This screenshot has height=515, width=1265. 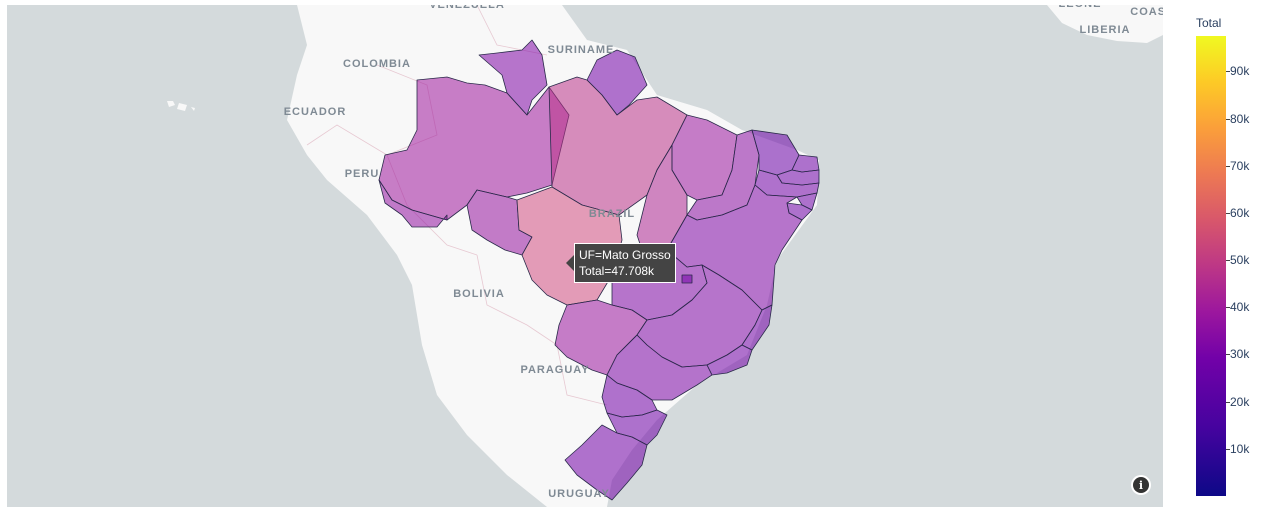 What do you see at coordinates (1209, 23) in the screenshot?
I see `colorbar-title: Total` at bounding box center [1209, 23].